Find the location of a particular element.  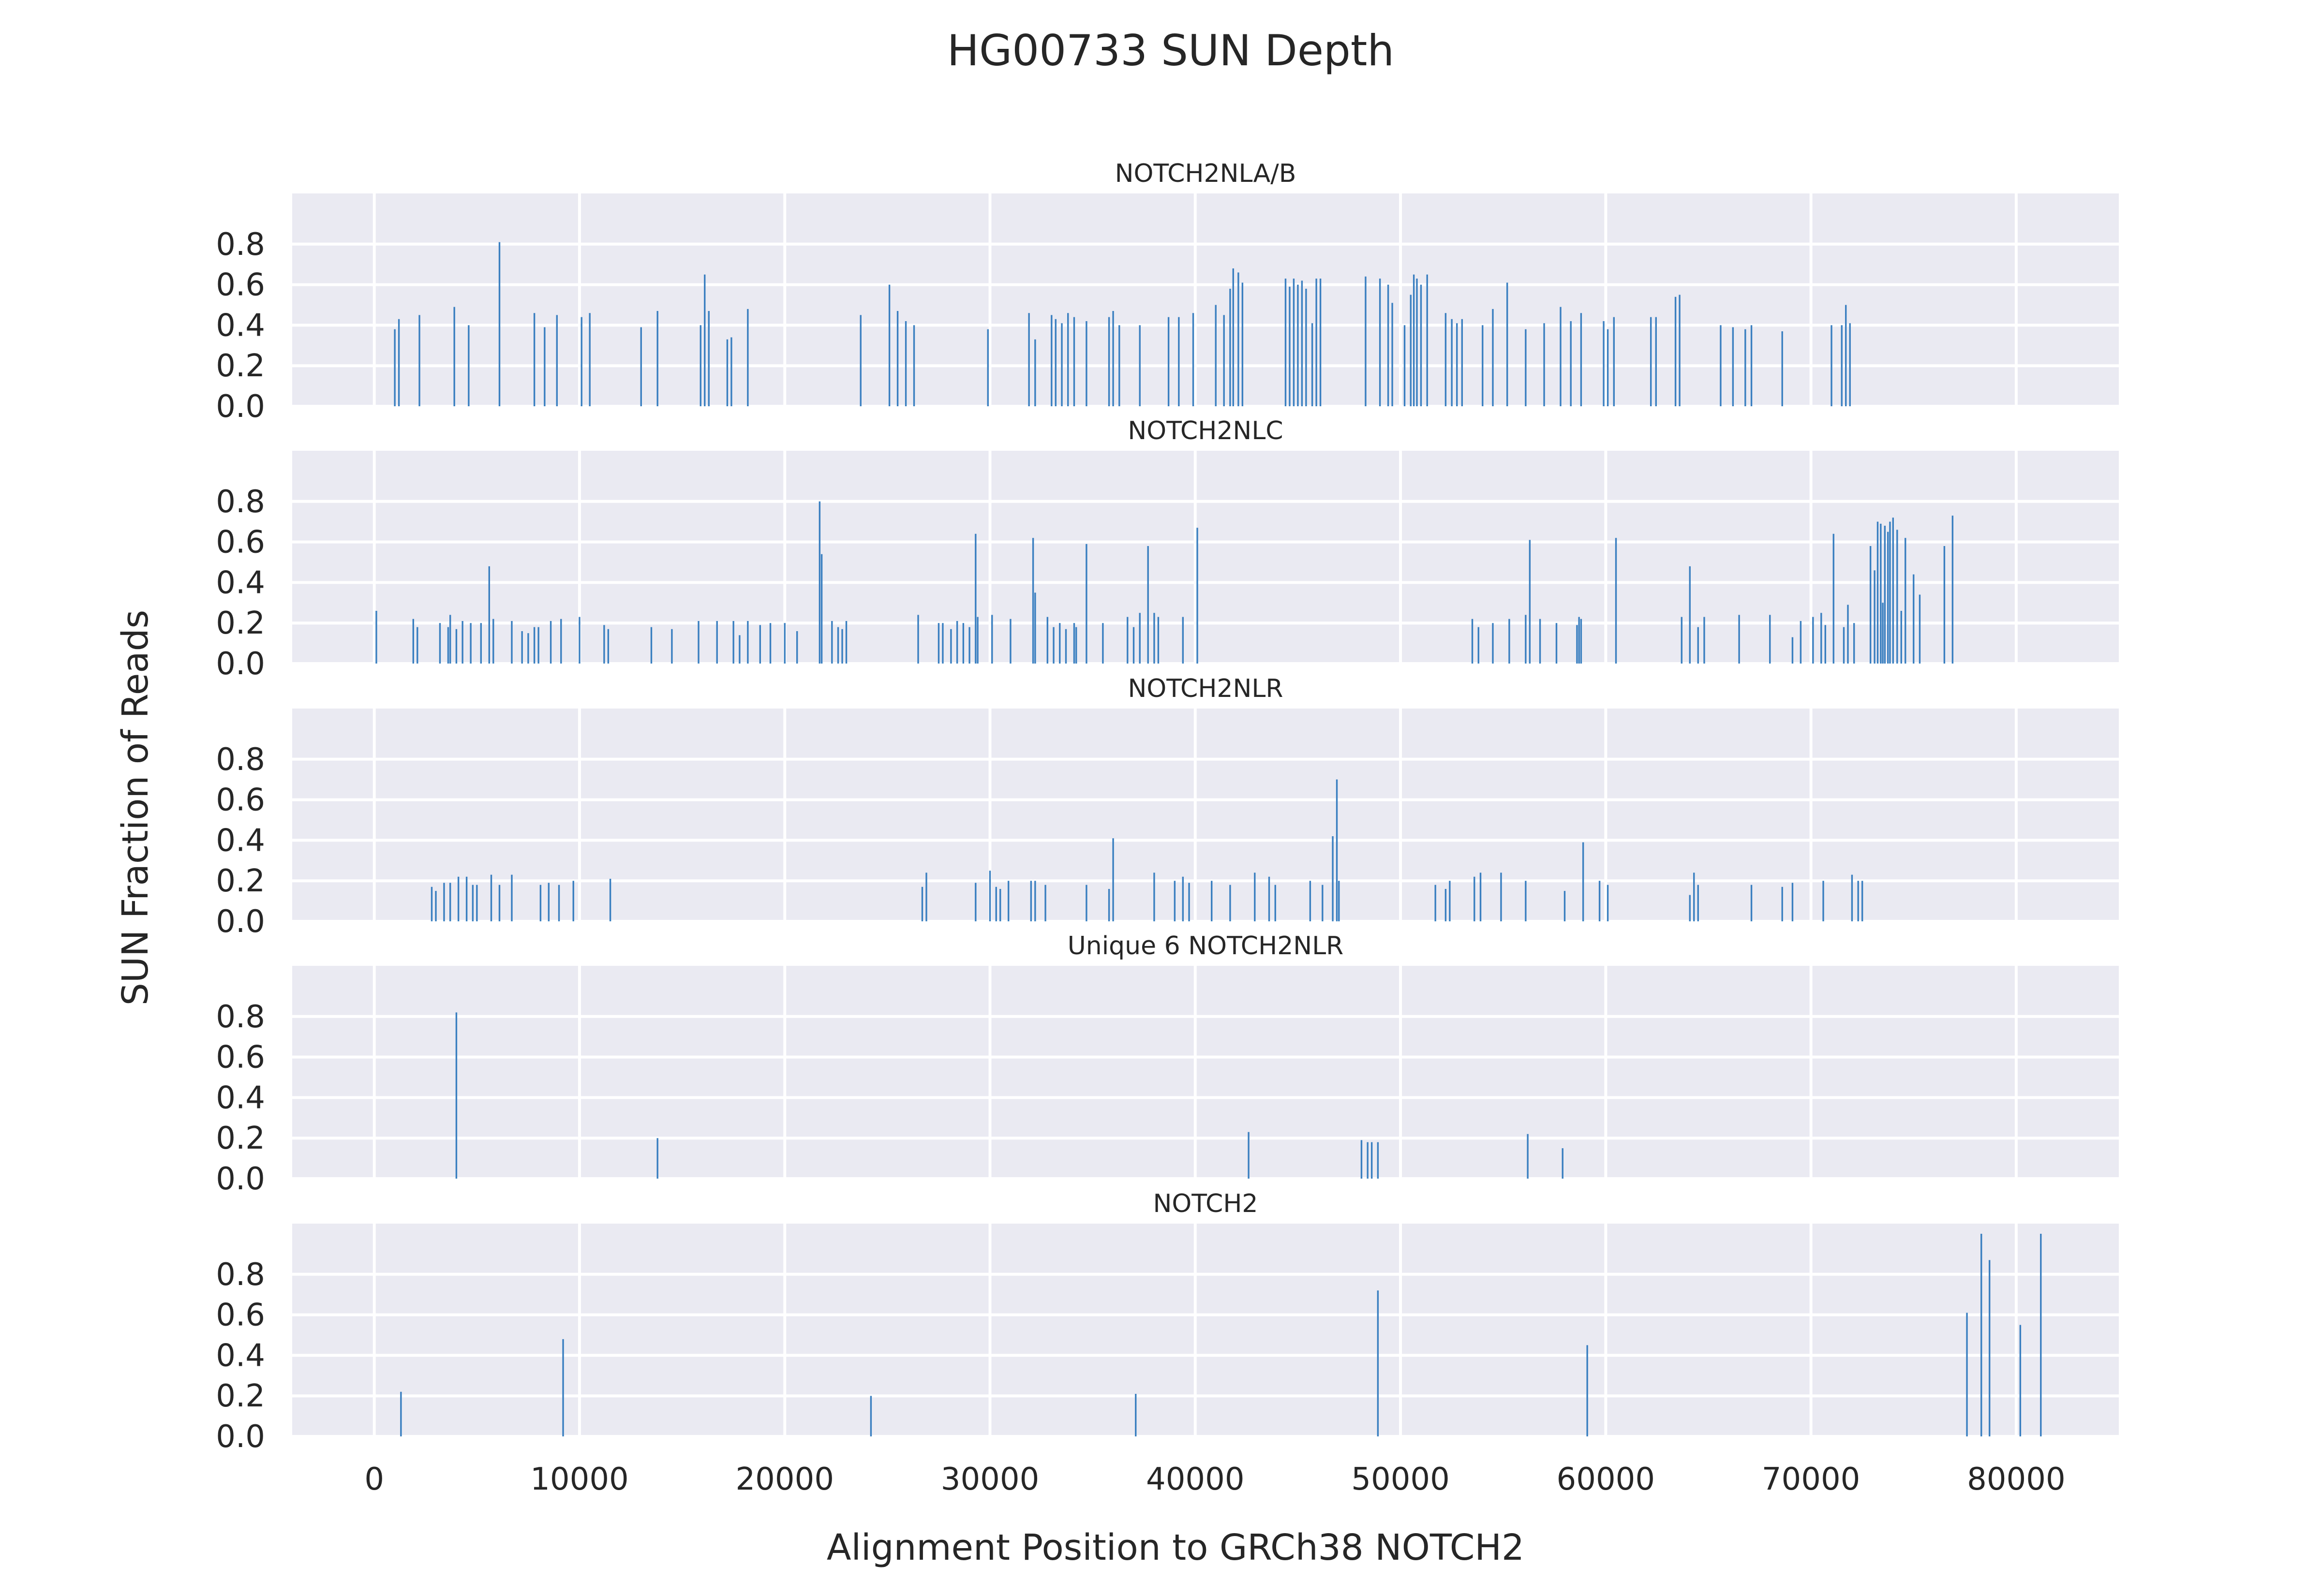

panel-title: NOTCH2NLC is located at coordinates (1205, 430).